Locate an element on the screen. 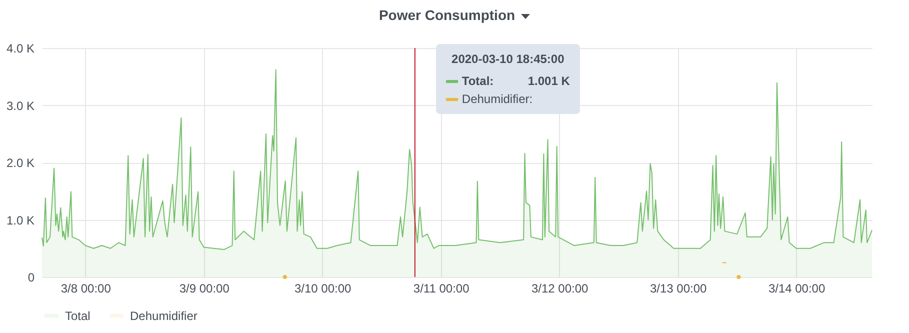 The image size is (909, 333). y-tick-label: 3.0 K is located at coordinates (20, 105).